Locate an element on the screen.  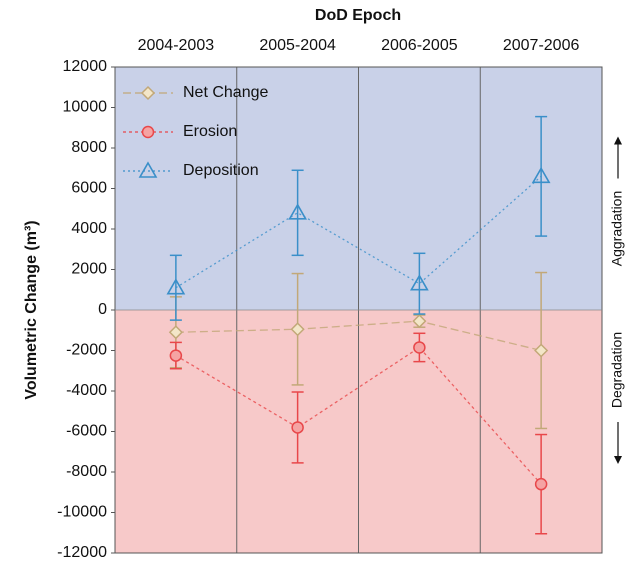
x-tick-label: 2007-2006 is located at coordinates (541, 45).